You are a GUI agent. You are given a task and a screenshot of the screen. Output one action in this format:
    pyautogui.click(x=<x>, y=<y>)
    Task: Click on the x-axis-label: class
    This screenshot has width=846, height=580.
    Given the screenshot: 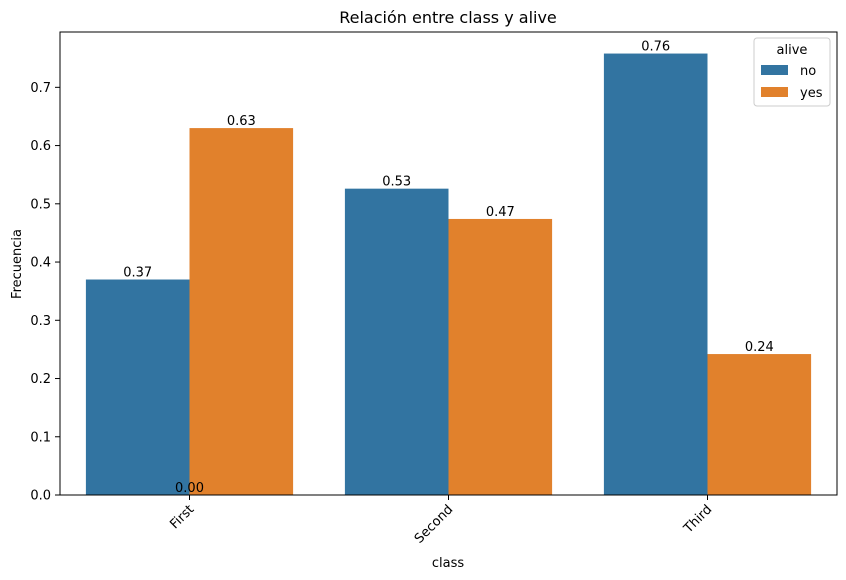 What is the action you would take?
    pyautogui.click(x=448, y=563)
    